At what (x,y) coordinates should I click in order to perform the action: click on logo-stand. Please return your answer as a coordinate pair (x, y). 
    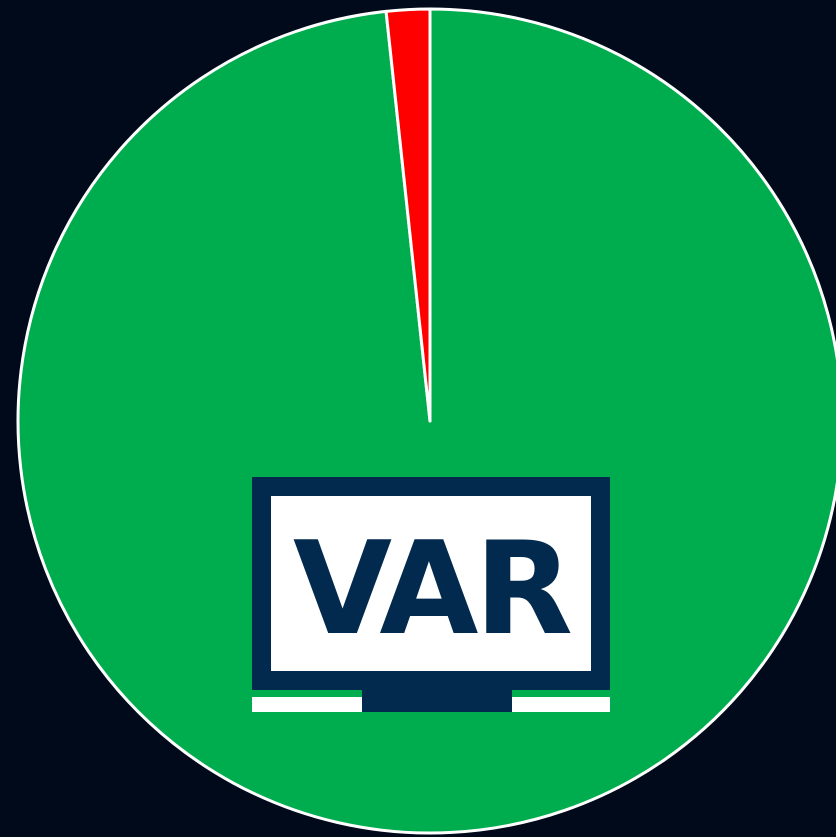
    Looking at the image, I should click on (437, 701).